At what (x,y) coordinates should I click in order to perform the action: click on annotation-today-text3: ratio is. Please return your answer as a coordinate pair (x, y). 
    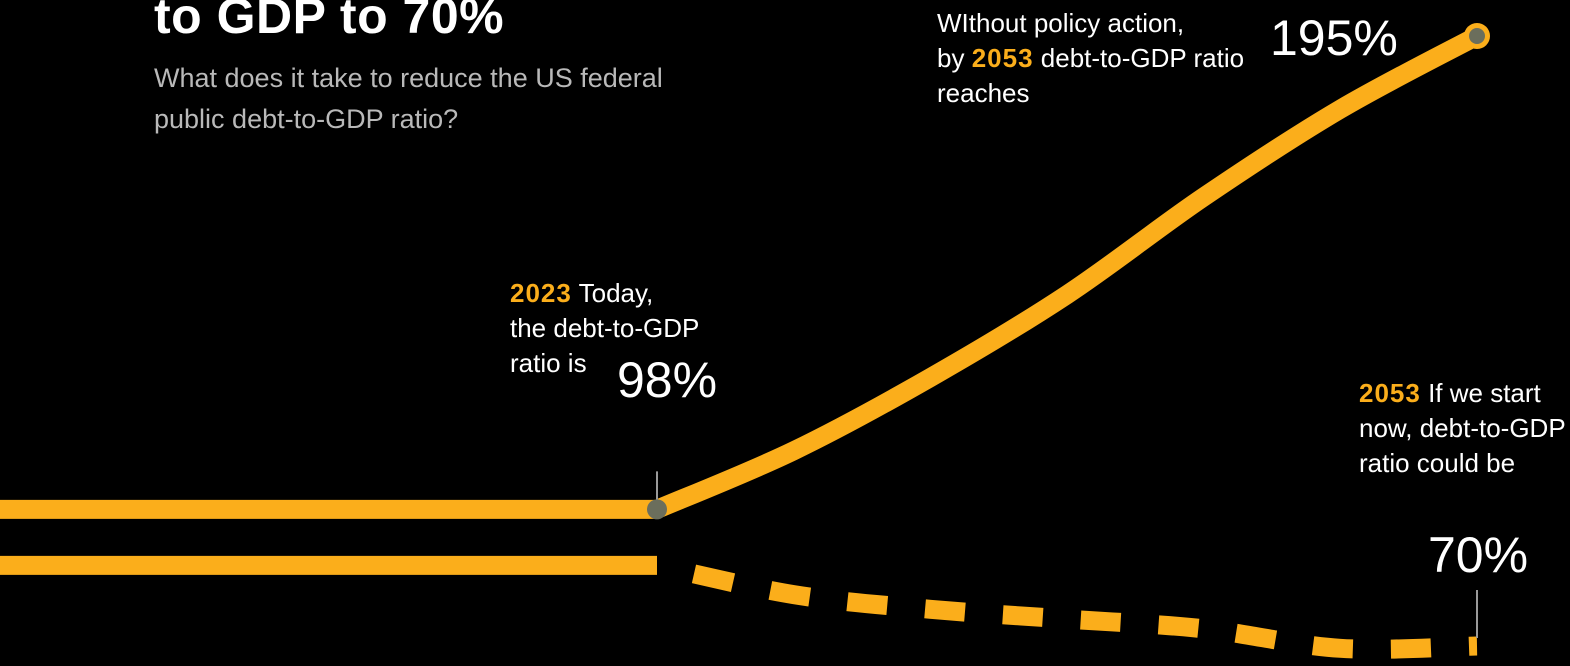
    Looking at the image, I should click on (548, 363).